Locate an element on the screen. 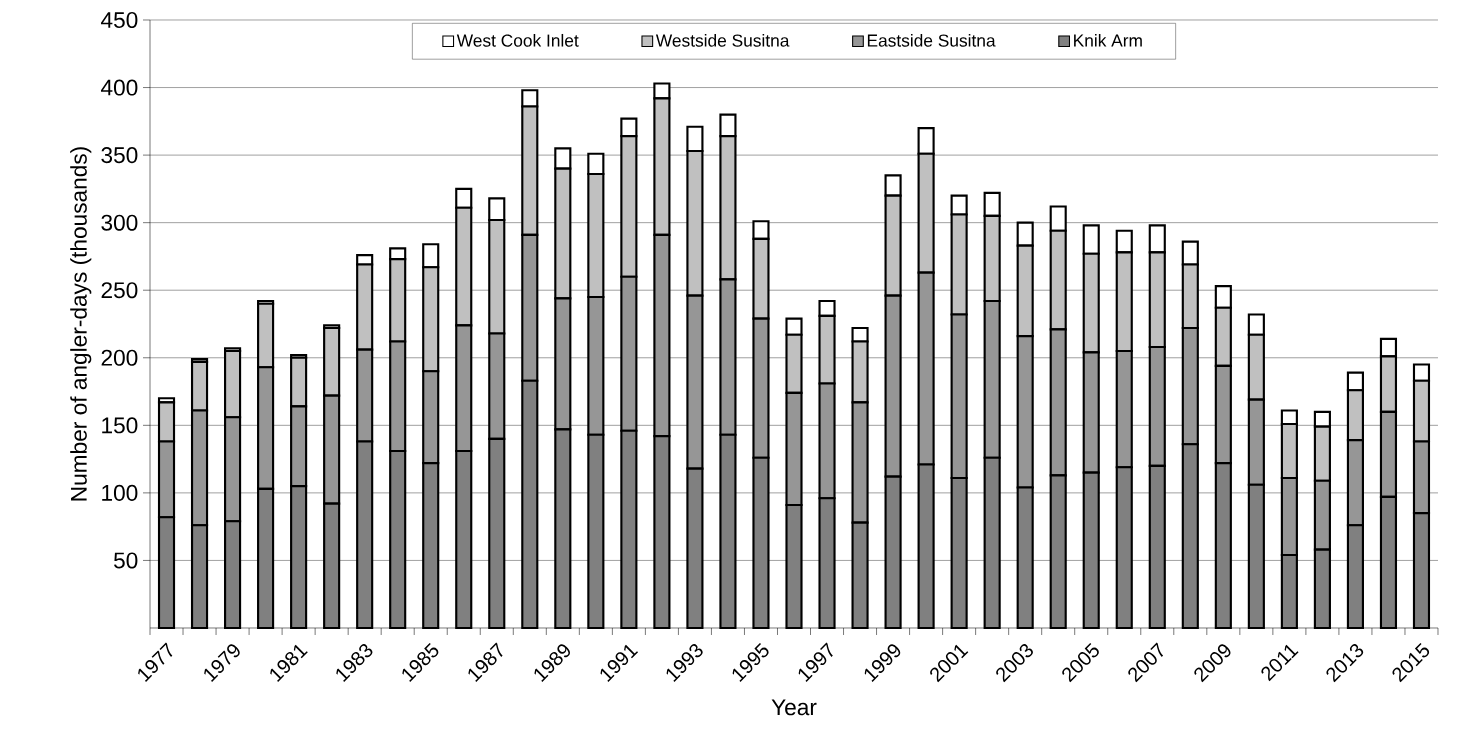 This screenshot has height=745, width=1461. legend-label: Westside Susitna is located at coordinates (722, 40).